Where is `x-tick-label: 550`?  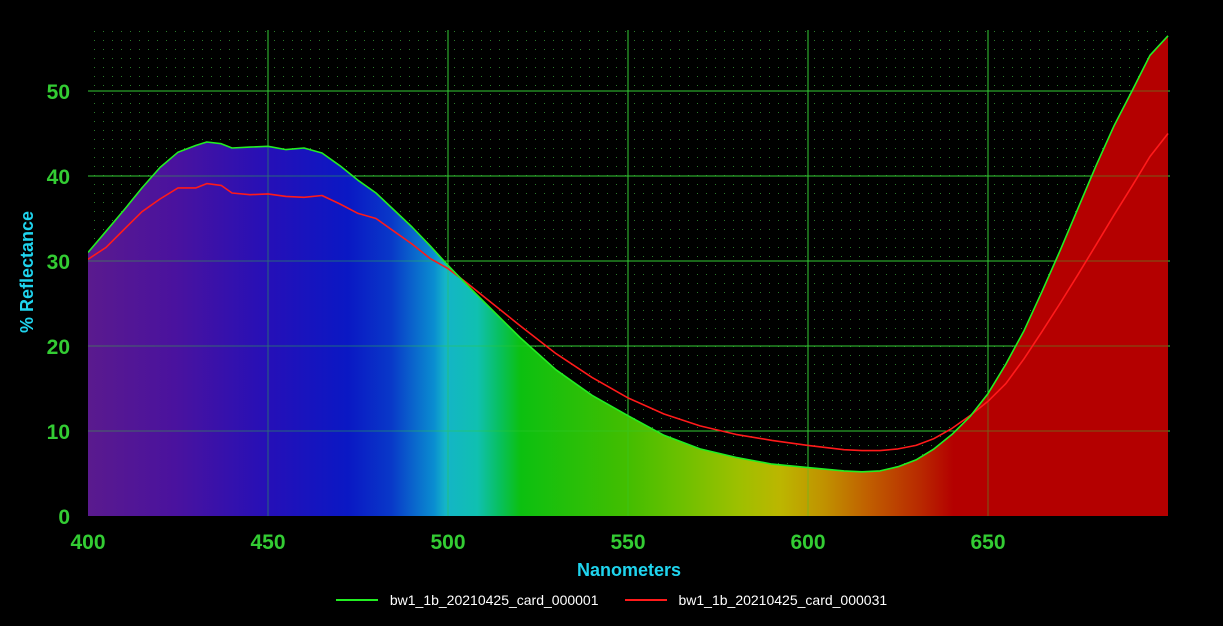
x-tick-label: 550 is located at coordinates (627, 542).